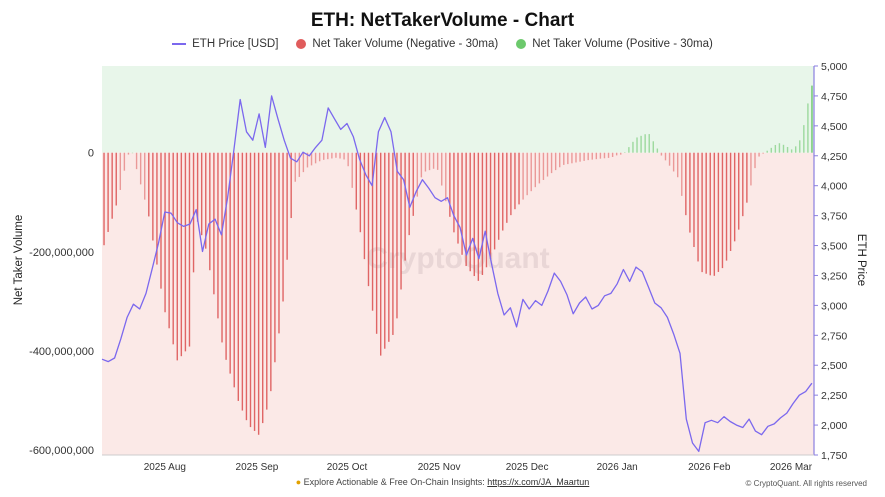 The image size is (885, 497). Describe the element at coordinates (614, 44) in the screenshot. I see `legend-positive: Net Taker Volume (Positive - 30ma)` at that location.